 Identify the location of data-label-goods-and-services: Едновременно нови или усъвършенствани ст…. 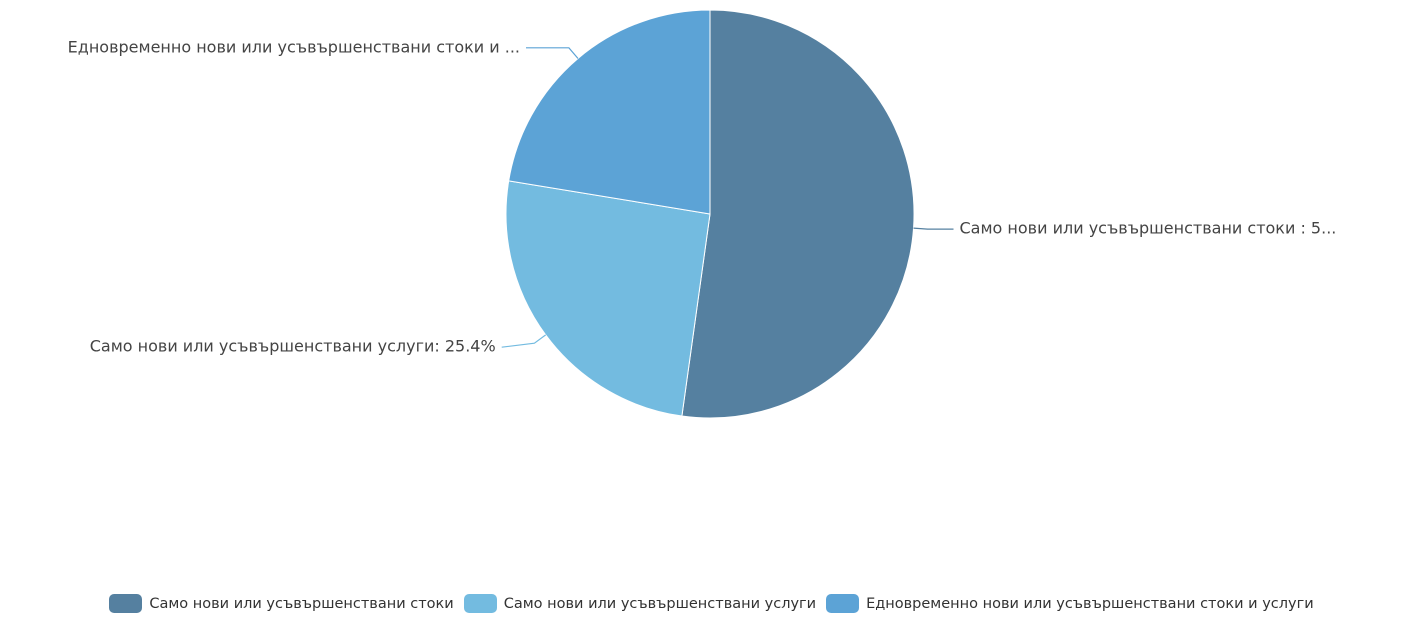
(294, 46).